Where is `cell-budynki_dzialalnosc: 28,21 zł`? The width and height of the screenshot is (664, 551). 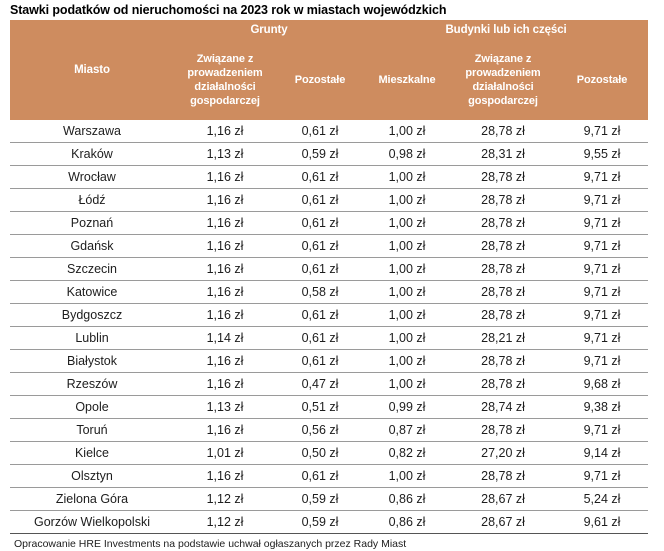 cell-budynki_dzialalnosc: 28,21 zł is located at coordinates (503, 338).